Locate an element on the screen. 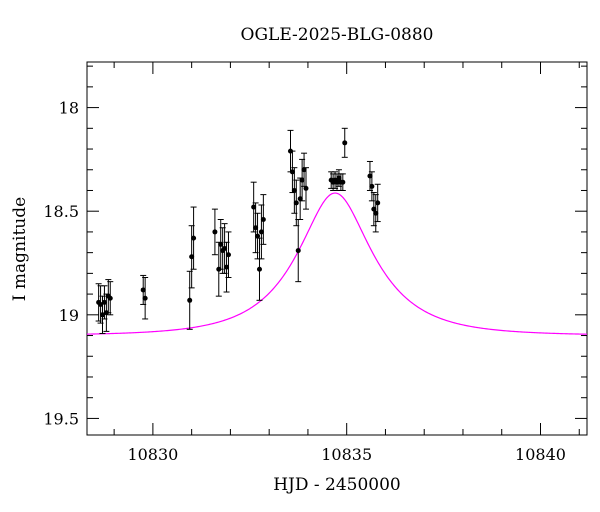  x-tick-label: 10835 is located at coordinates (346, 454).